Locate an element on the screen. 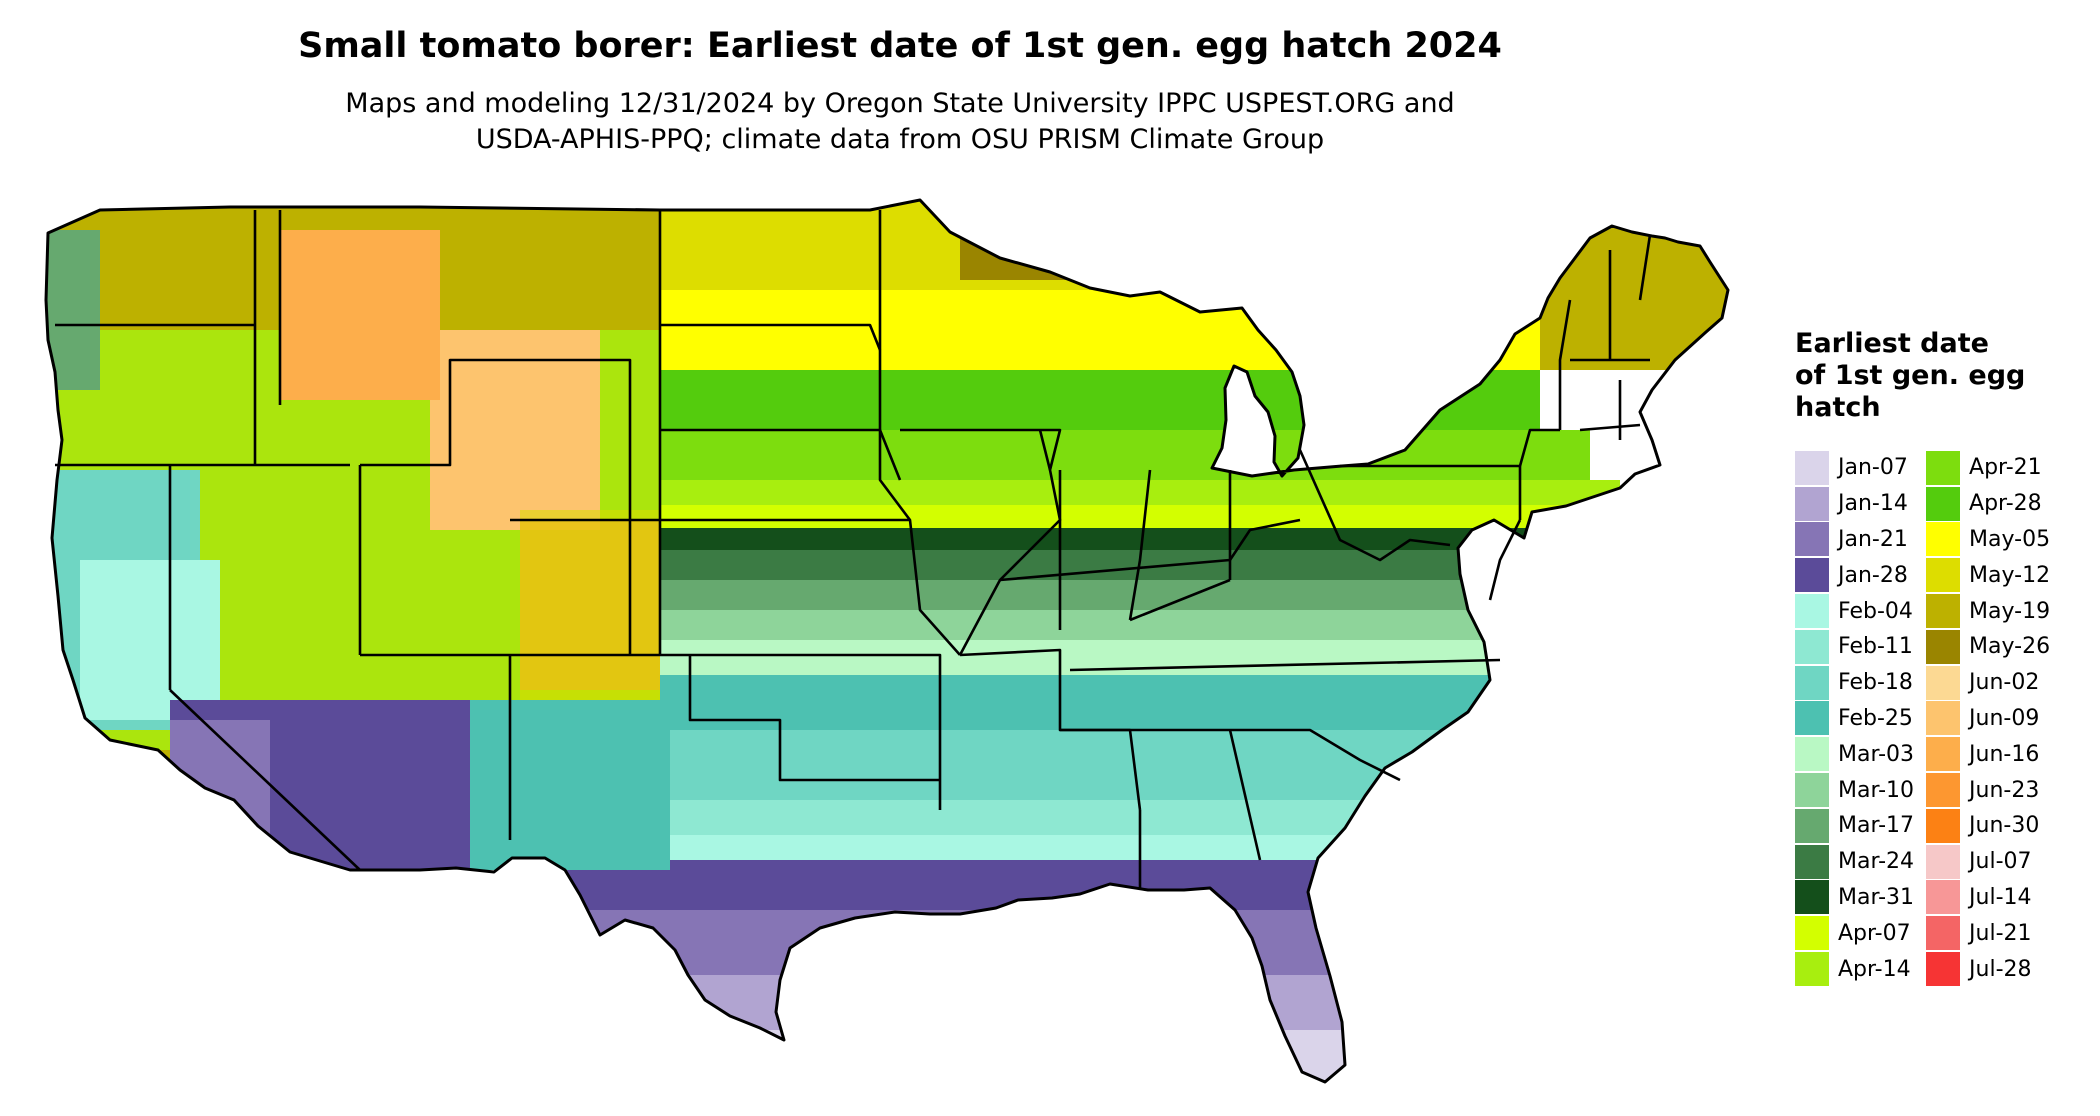  legend-item: Mar-31 is located at coordinates (1854, 898).